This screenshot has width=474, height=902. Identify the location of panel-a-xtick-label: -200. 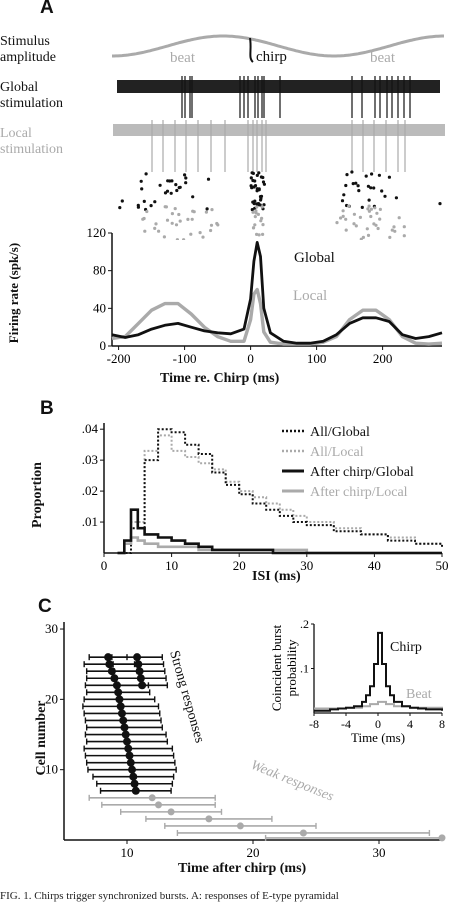
(119, 358).